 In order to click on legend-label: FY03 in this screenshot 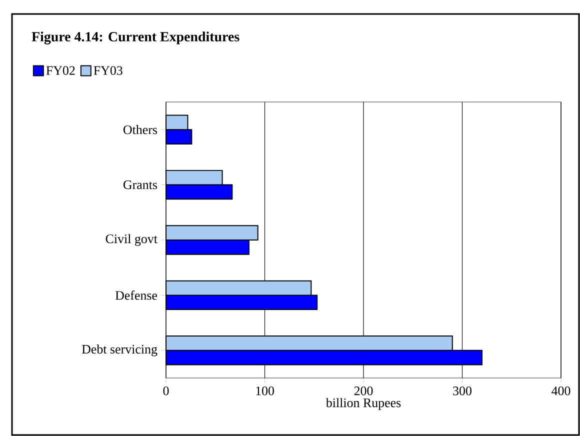, I will do `click(108, 70)`.